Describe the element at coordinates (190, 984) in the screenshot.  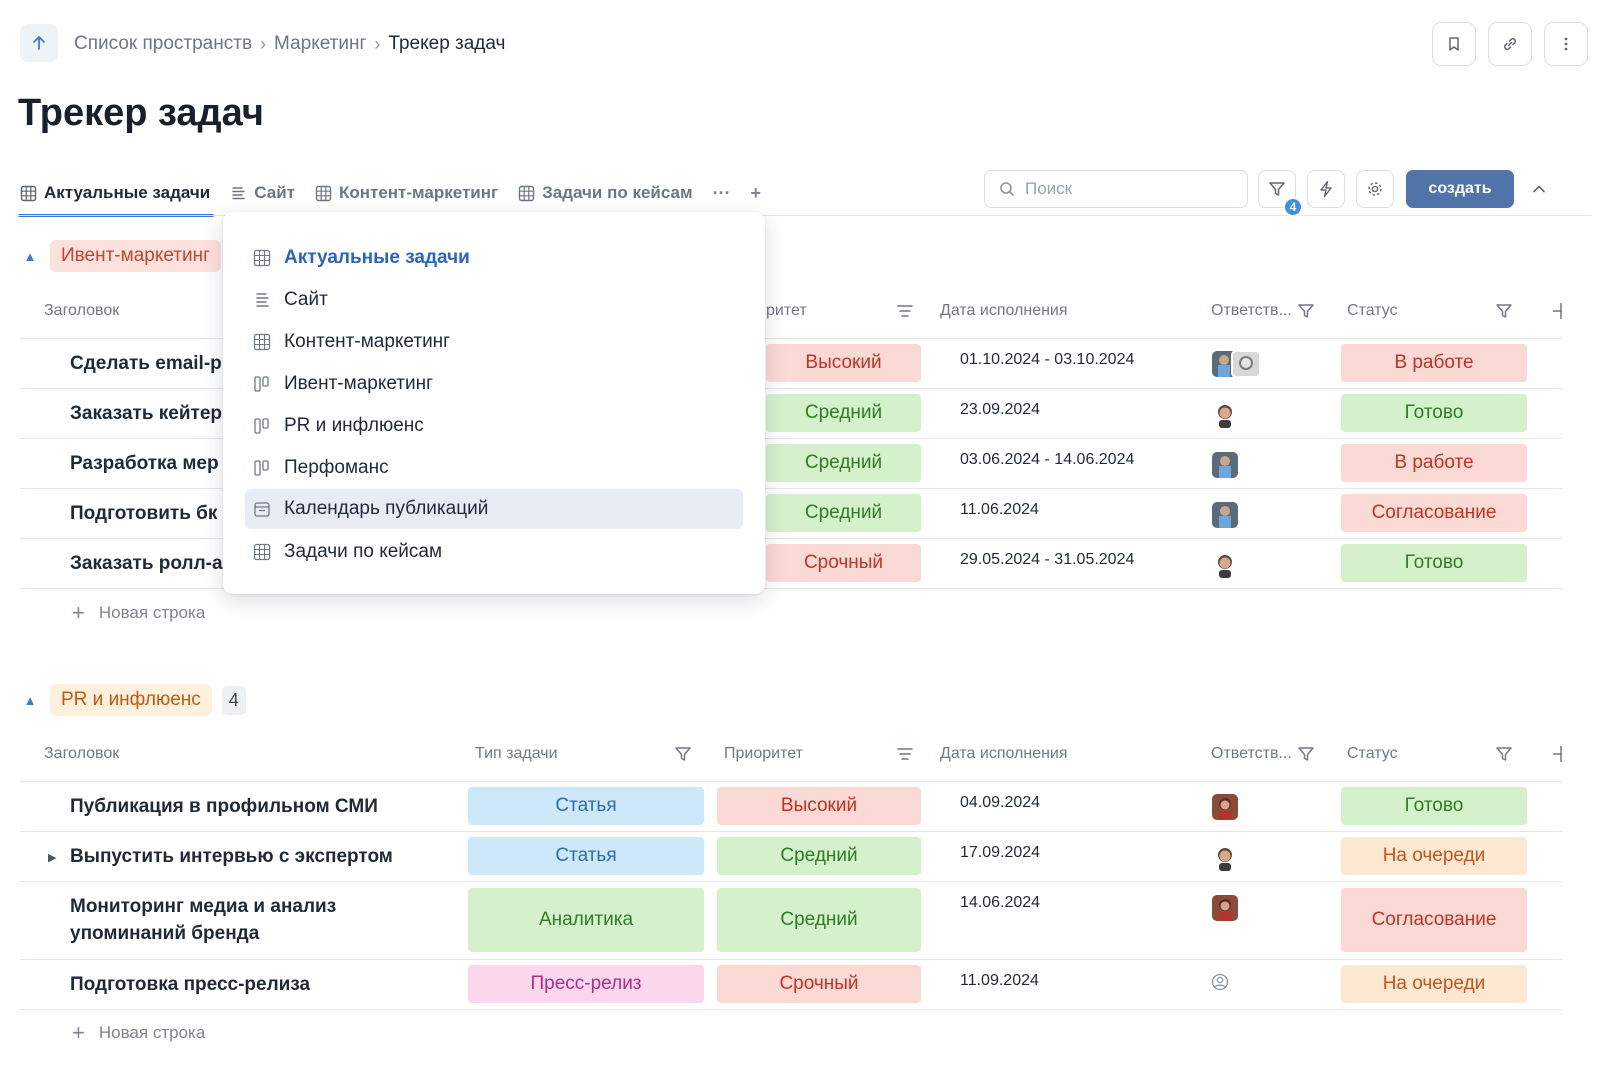
I see `row-title: Подготовка пресс-релиза` at that location.